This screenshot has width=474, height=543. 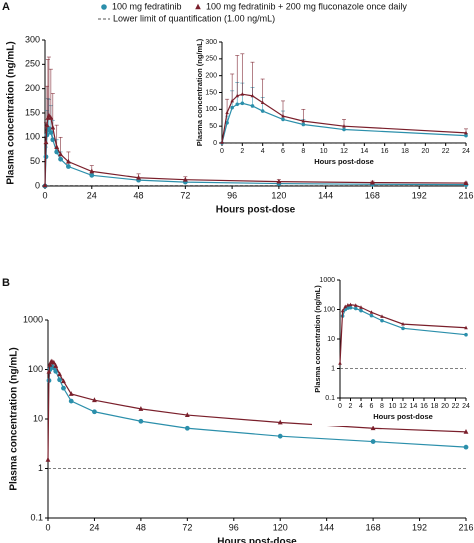 What do you see at coordinates (33, 319) in the screenshot?
I see `y-tick-label: 1000` at bounding box center [33, 319].